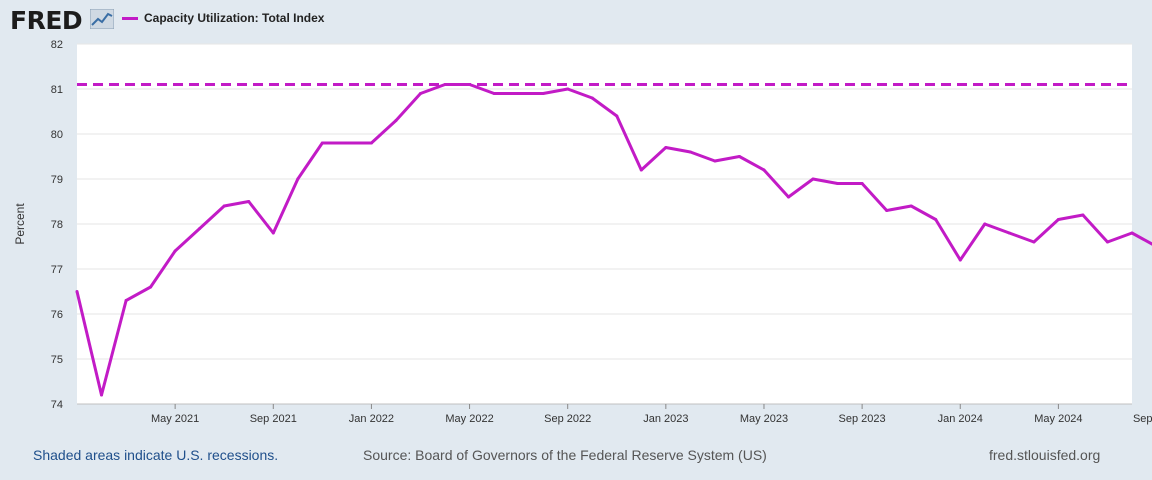 This screenshot has height=480, width=1152. Describe the element at coordinates (57, 225) in the screenshot. I see `y-tick-label: 78` at that location.